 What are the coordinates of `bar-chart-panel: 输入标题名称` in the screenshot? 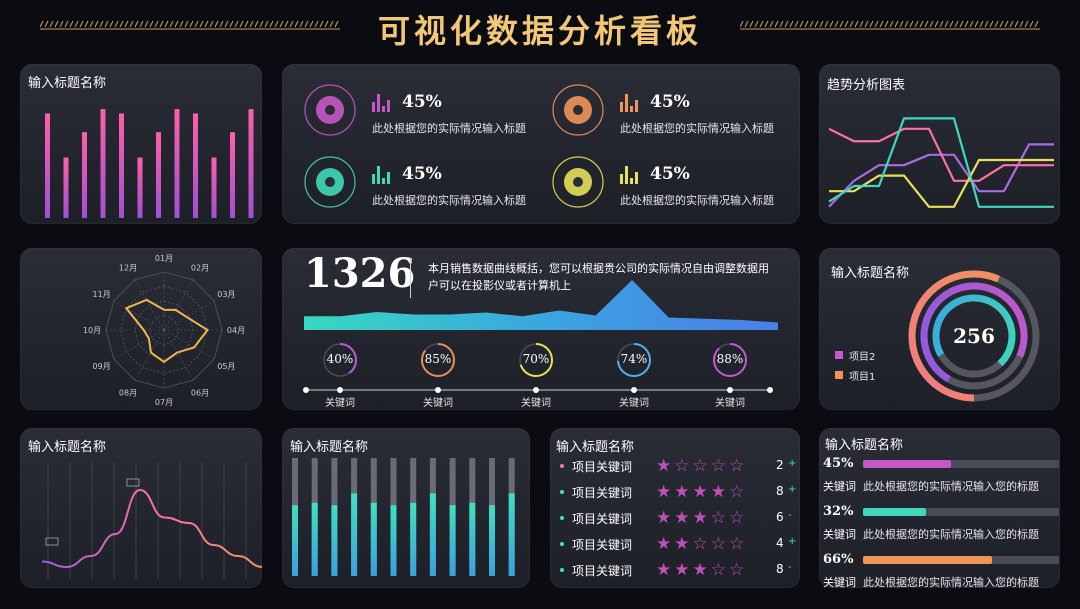 It's located at (141, 144).